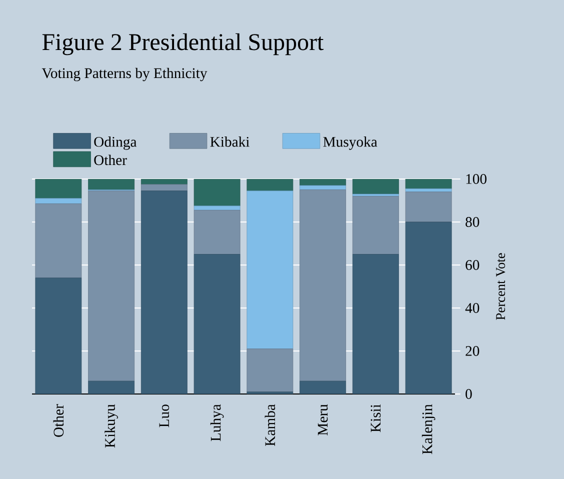 This screenshot has width=564, height=479. Describe the element at coordinates (473, 351) in the screenshot. I see `y-tick-label: 20` at that location.